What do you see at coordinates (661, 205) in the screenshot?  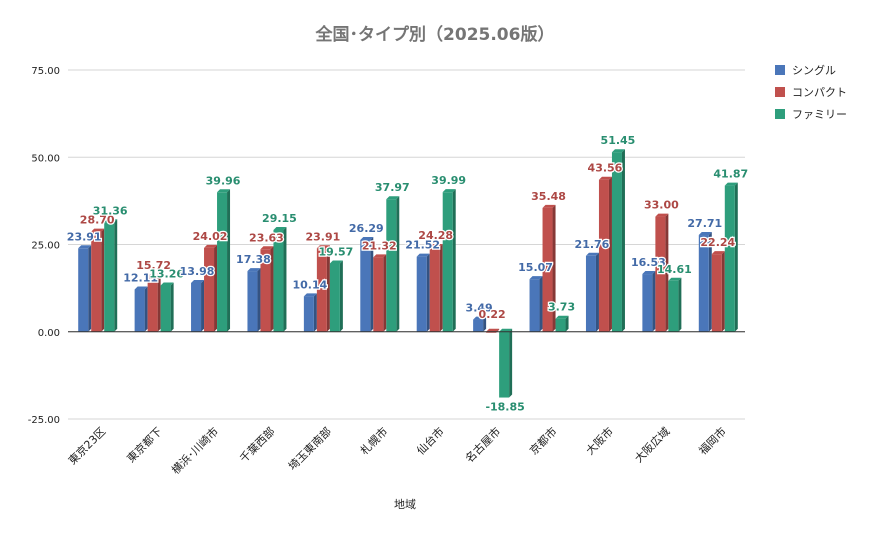 I see `data-label: 33.00` at bounding box center [661, 205].